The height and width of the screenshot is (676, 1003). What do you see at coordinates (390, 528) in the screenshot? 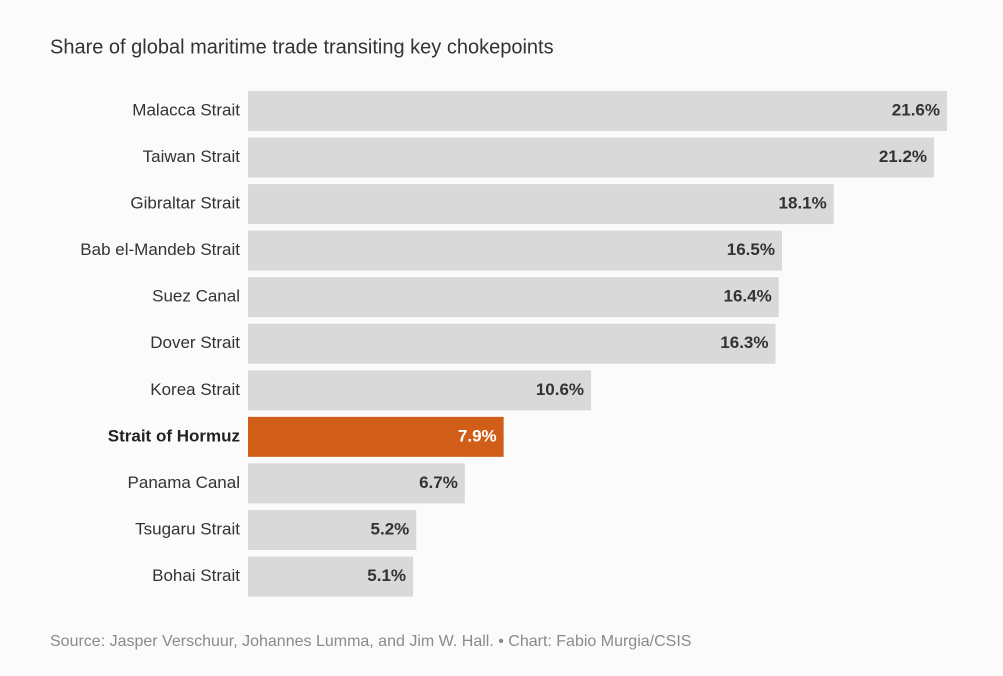
I see `value-label: 5.2%` at bounding box center [390, 528].